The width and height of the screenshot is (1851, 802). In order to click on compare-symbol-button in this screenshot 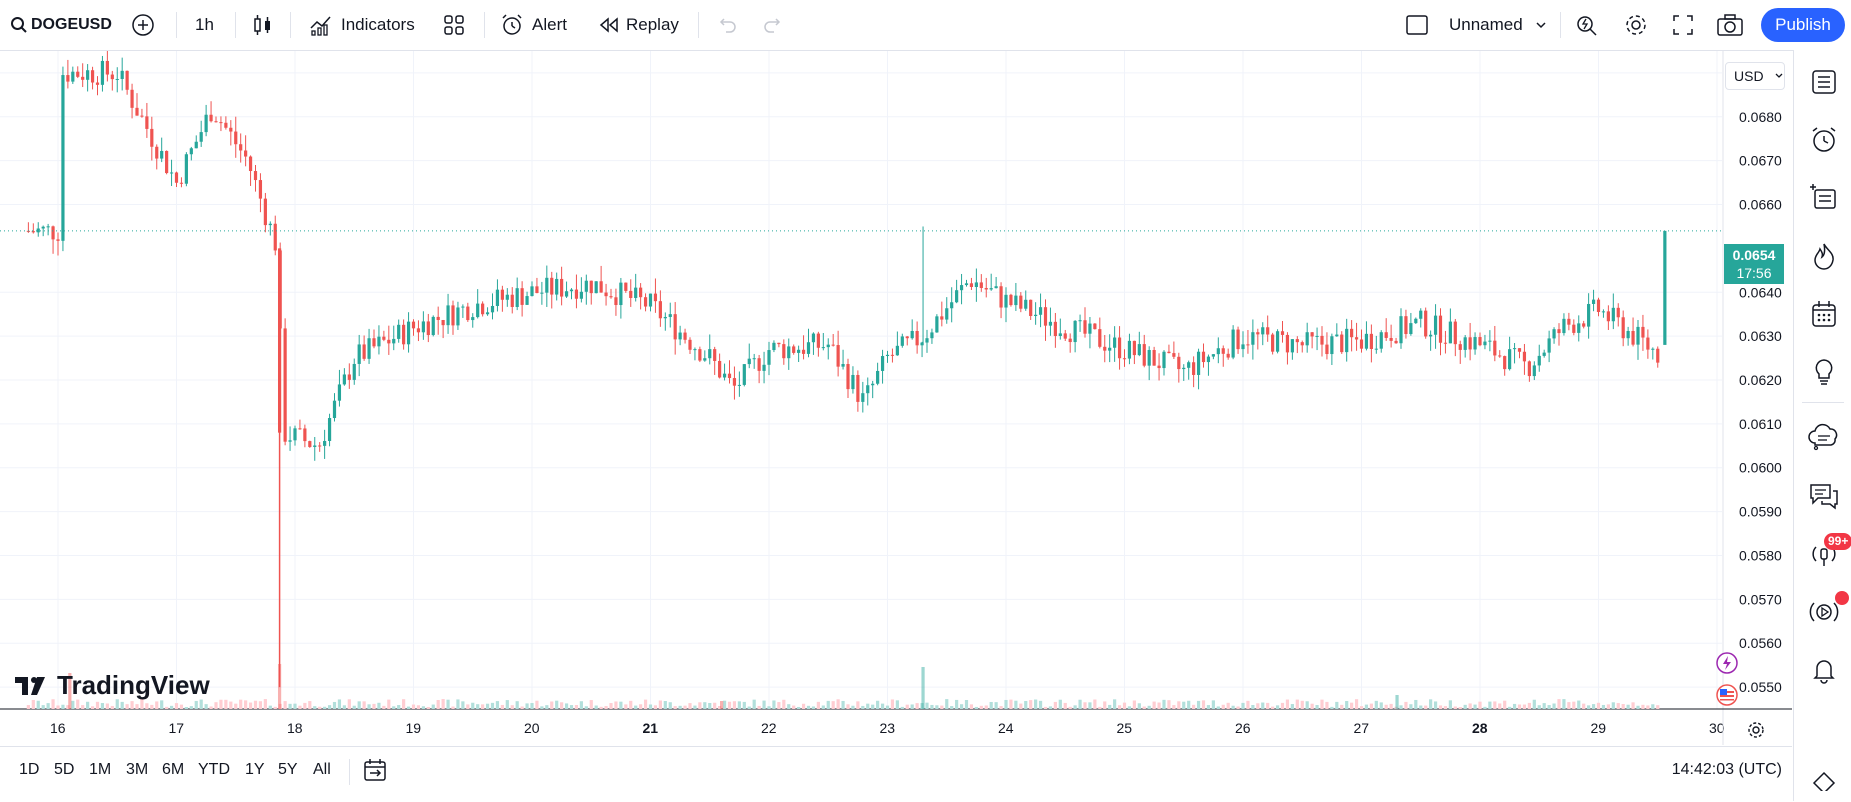, I will do `click(143, 25)`.